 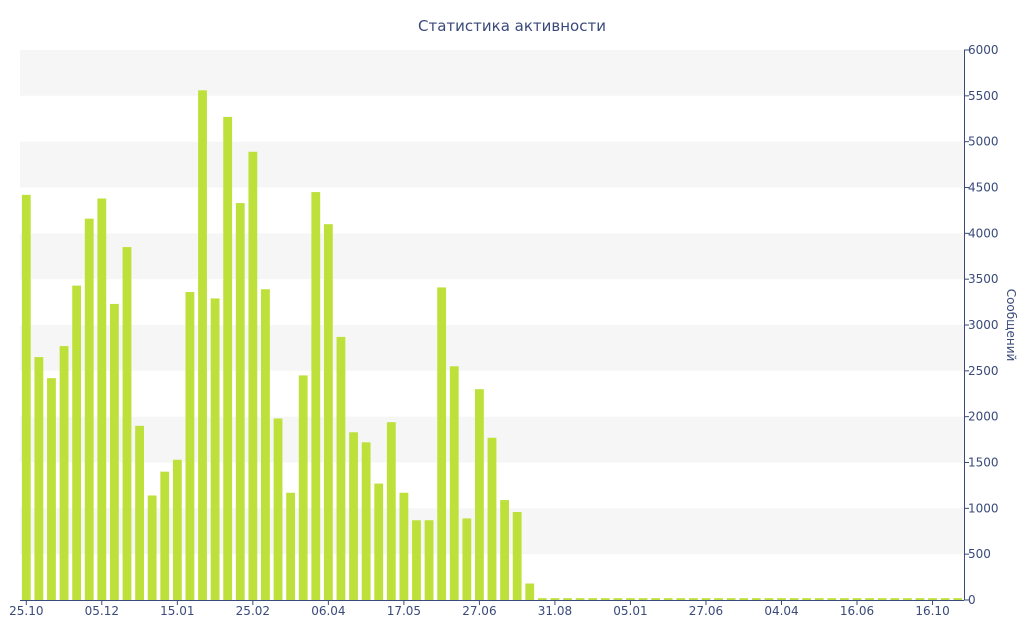 I want to click on y-tick-label: 3000, so click(x=983, y=325).